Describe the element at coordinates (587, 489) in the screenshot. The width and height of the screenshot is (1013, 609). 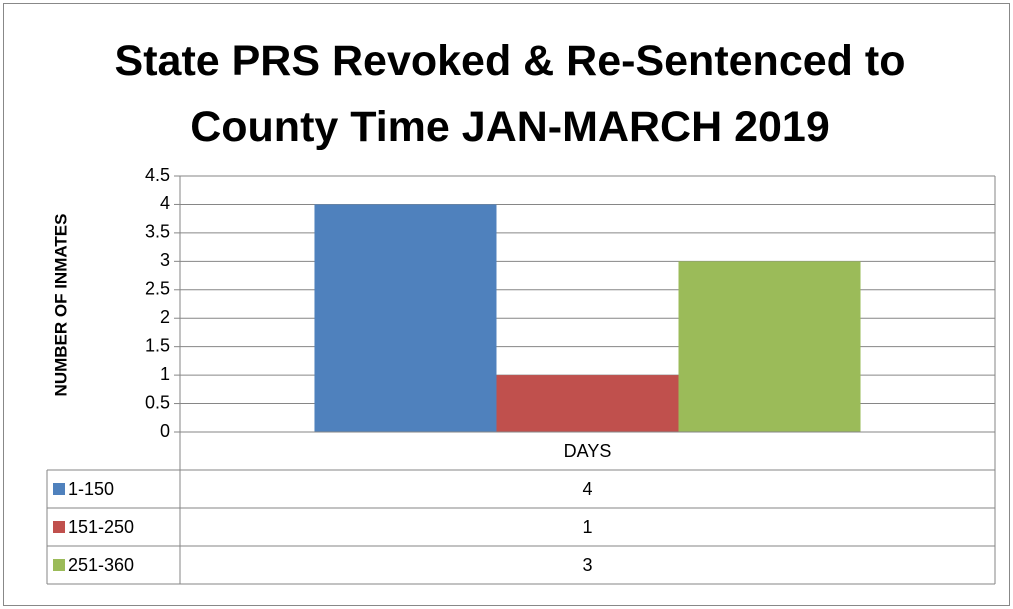
I see `table-value: 4` at that location.